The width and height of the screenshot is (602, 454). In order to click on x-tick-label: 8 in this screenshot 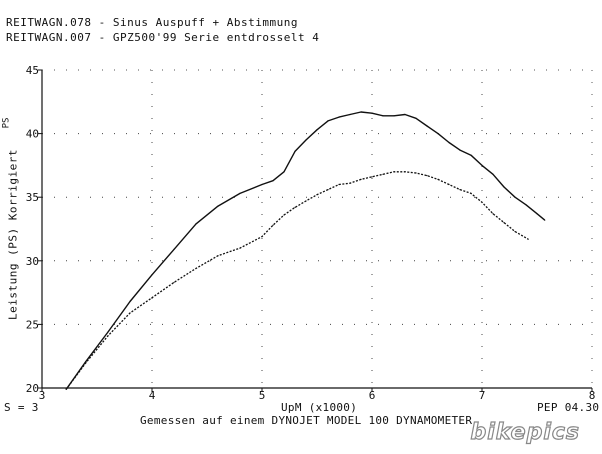, I will do `click(592, 395)`.